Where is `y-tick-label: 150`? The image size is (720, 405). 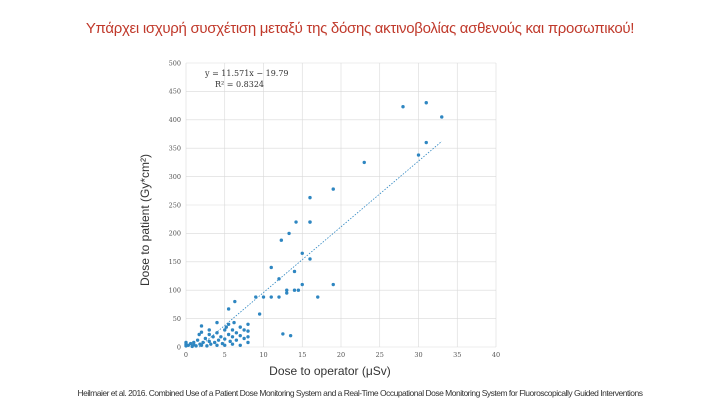
y-tick-label: 150 is located at coordinates (175, 262).